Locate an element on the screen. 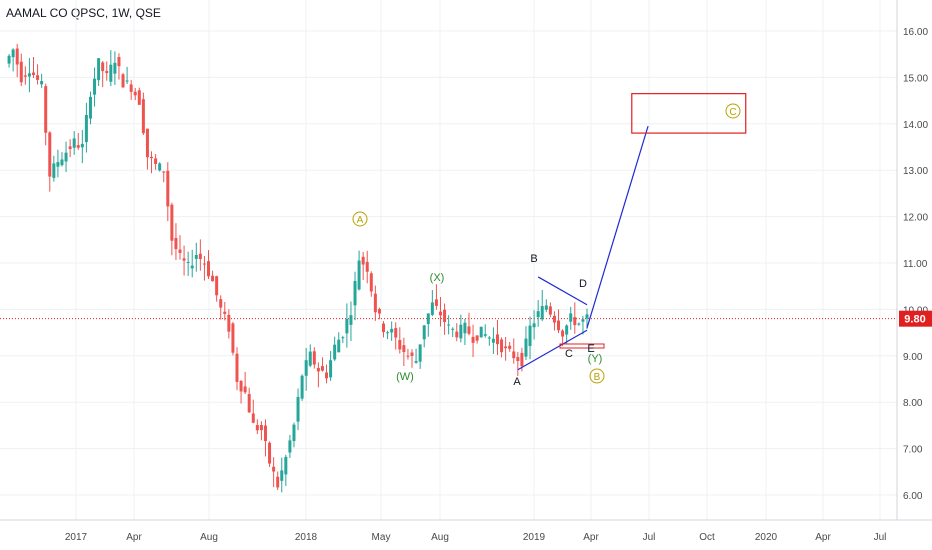  time-tick-label: 2018 is located at coordinates (306, 537).